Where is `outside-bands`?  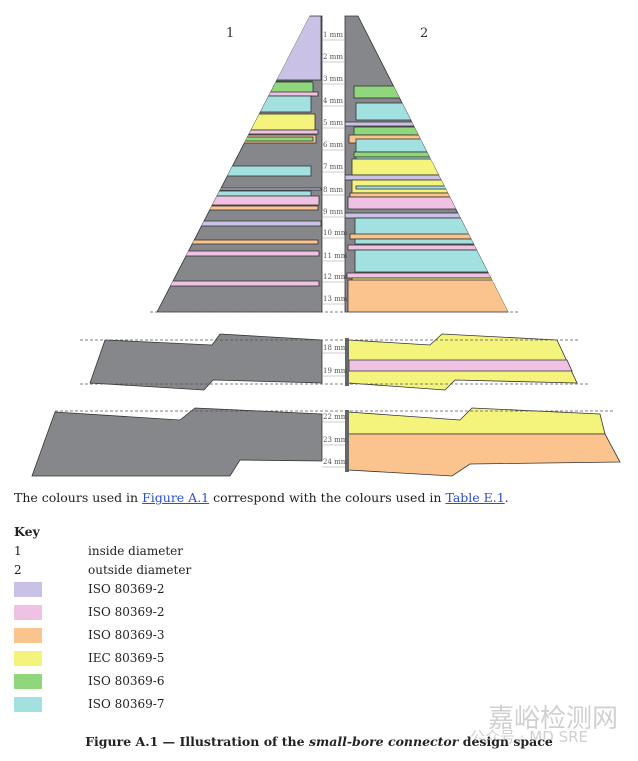 outside-bands is located at coordinates (426, 198).